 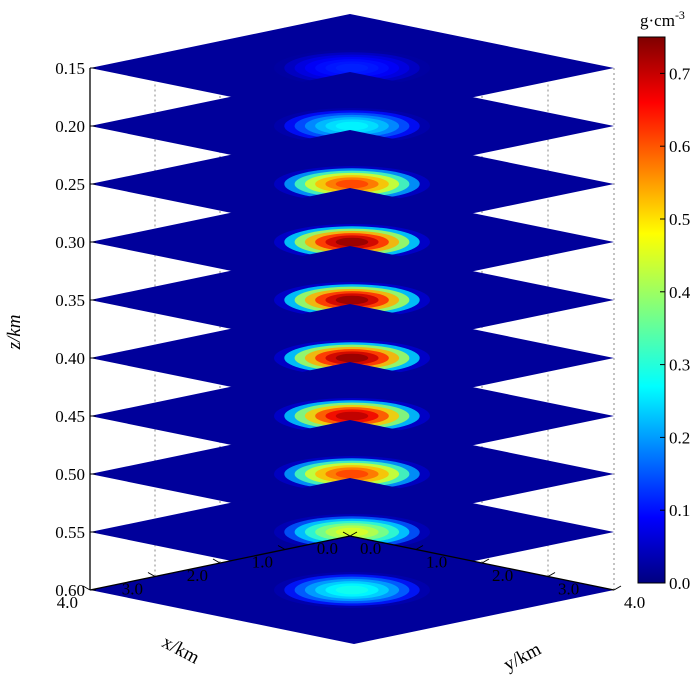 I want to click on slice-0.20, so click(x=352, y=126).